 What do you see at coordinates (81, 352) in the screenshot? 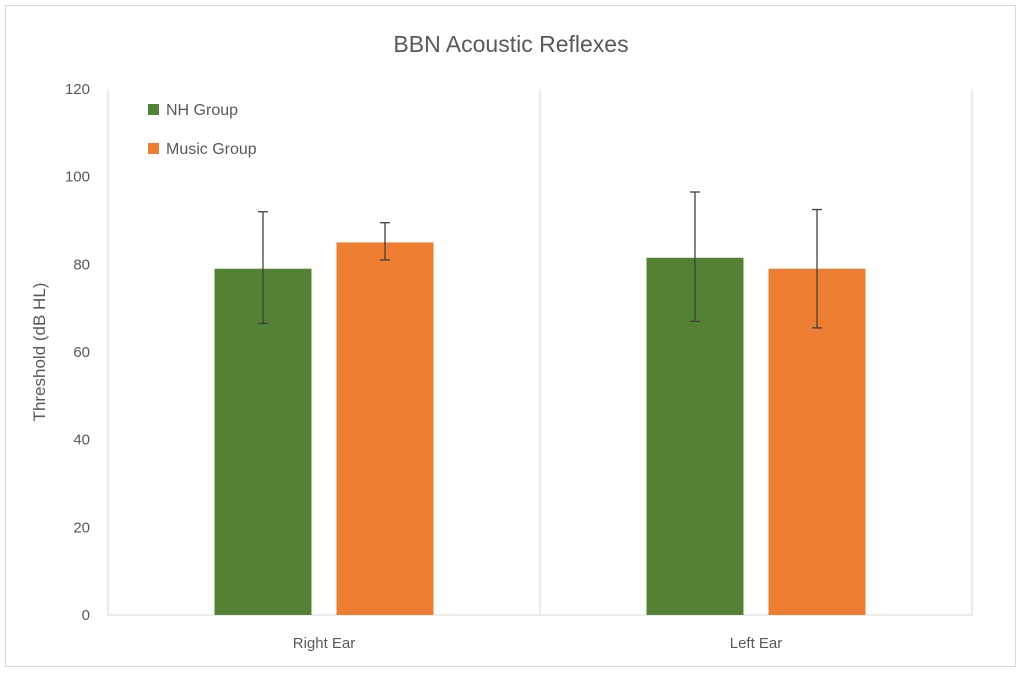
I see `y-tick-label: 60` at bounding box center [81, 352].